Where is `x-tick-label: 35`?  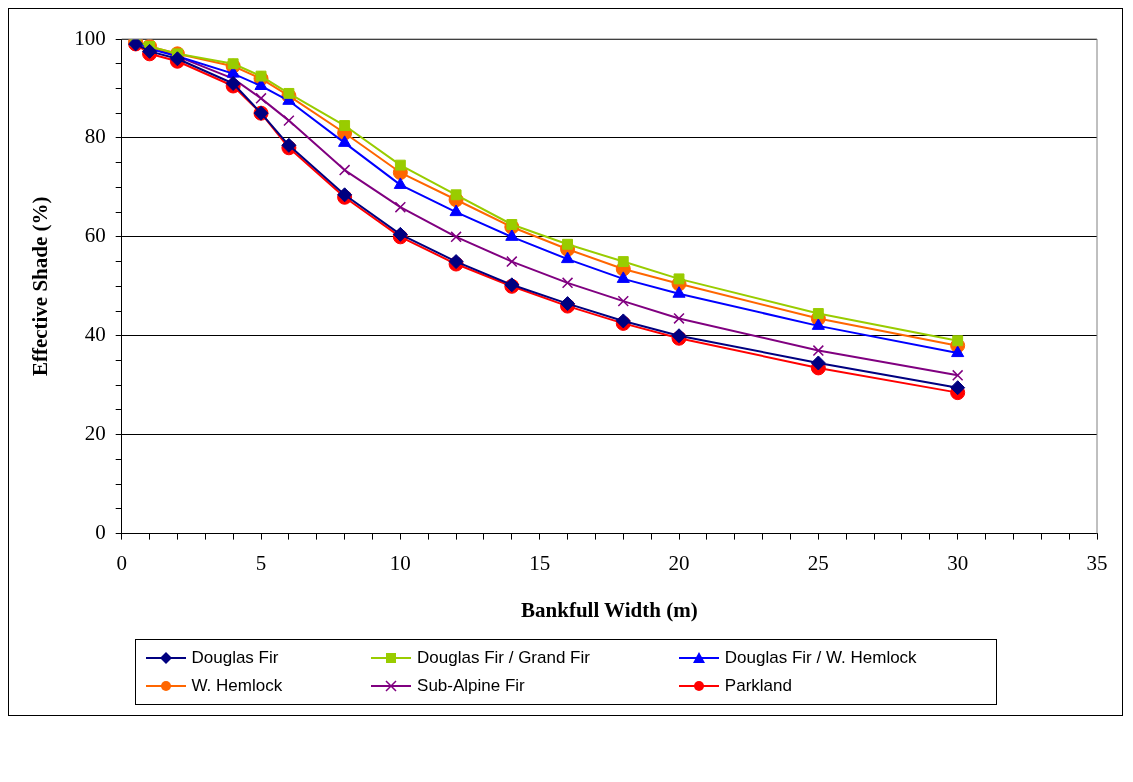 x-tick-label: 35 is located at coordinates (1097, 562).